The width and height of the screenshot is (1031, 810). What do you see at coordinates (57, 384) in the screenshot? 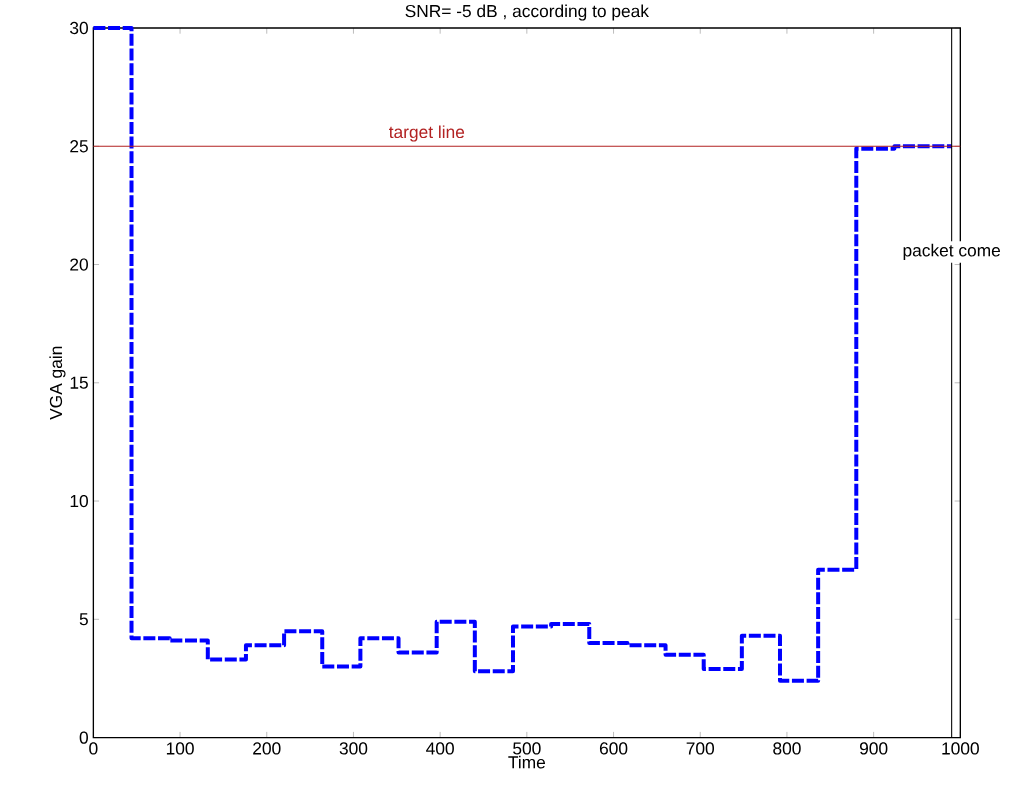
I see `y-axis-title: VGA gain` at bounding box center [57, 384].